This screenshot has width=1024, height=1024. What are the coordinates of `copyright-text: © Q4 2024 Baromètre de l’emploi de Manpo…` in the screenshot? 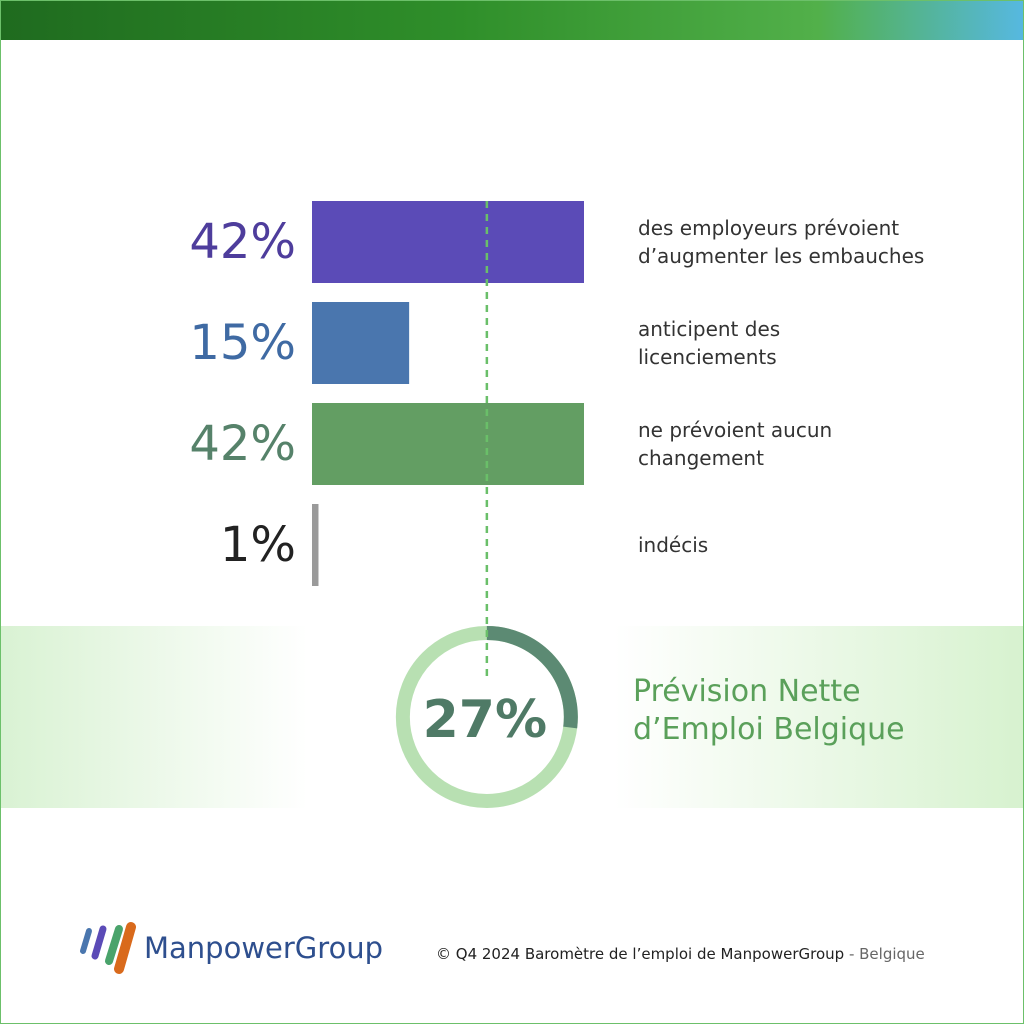 It's located at (640, 954).